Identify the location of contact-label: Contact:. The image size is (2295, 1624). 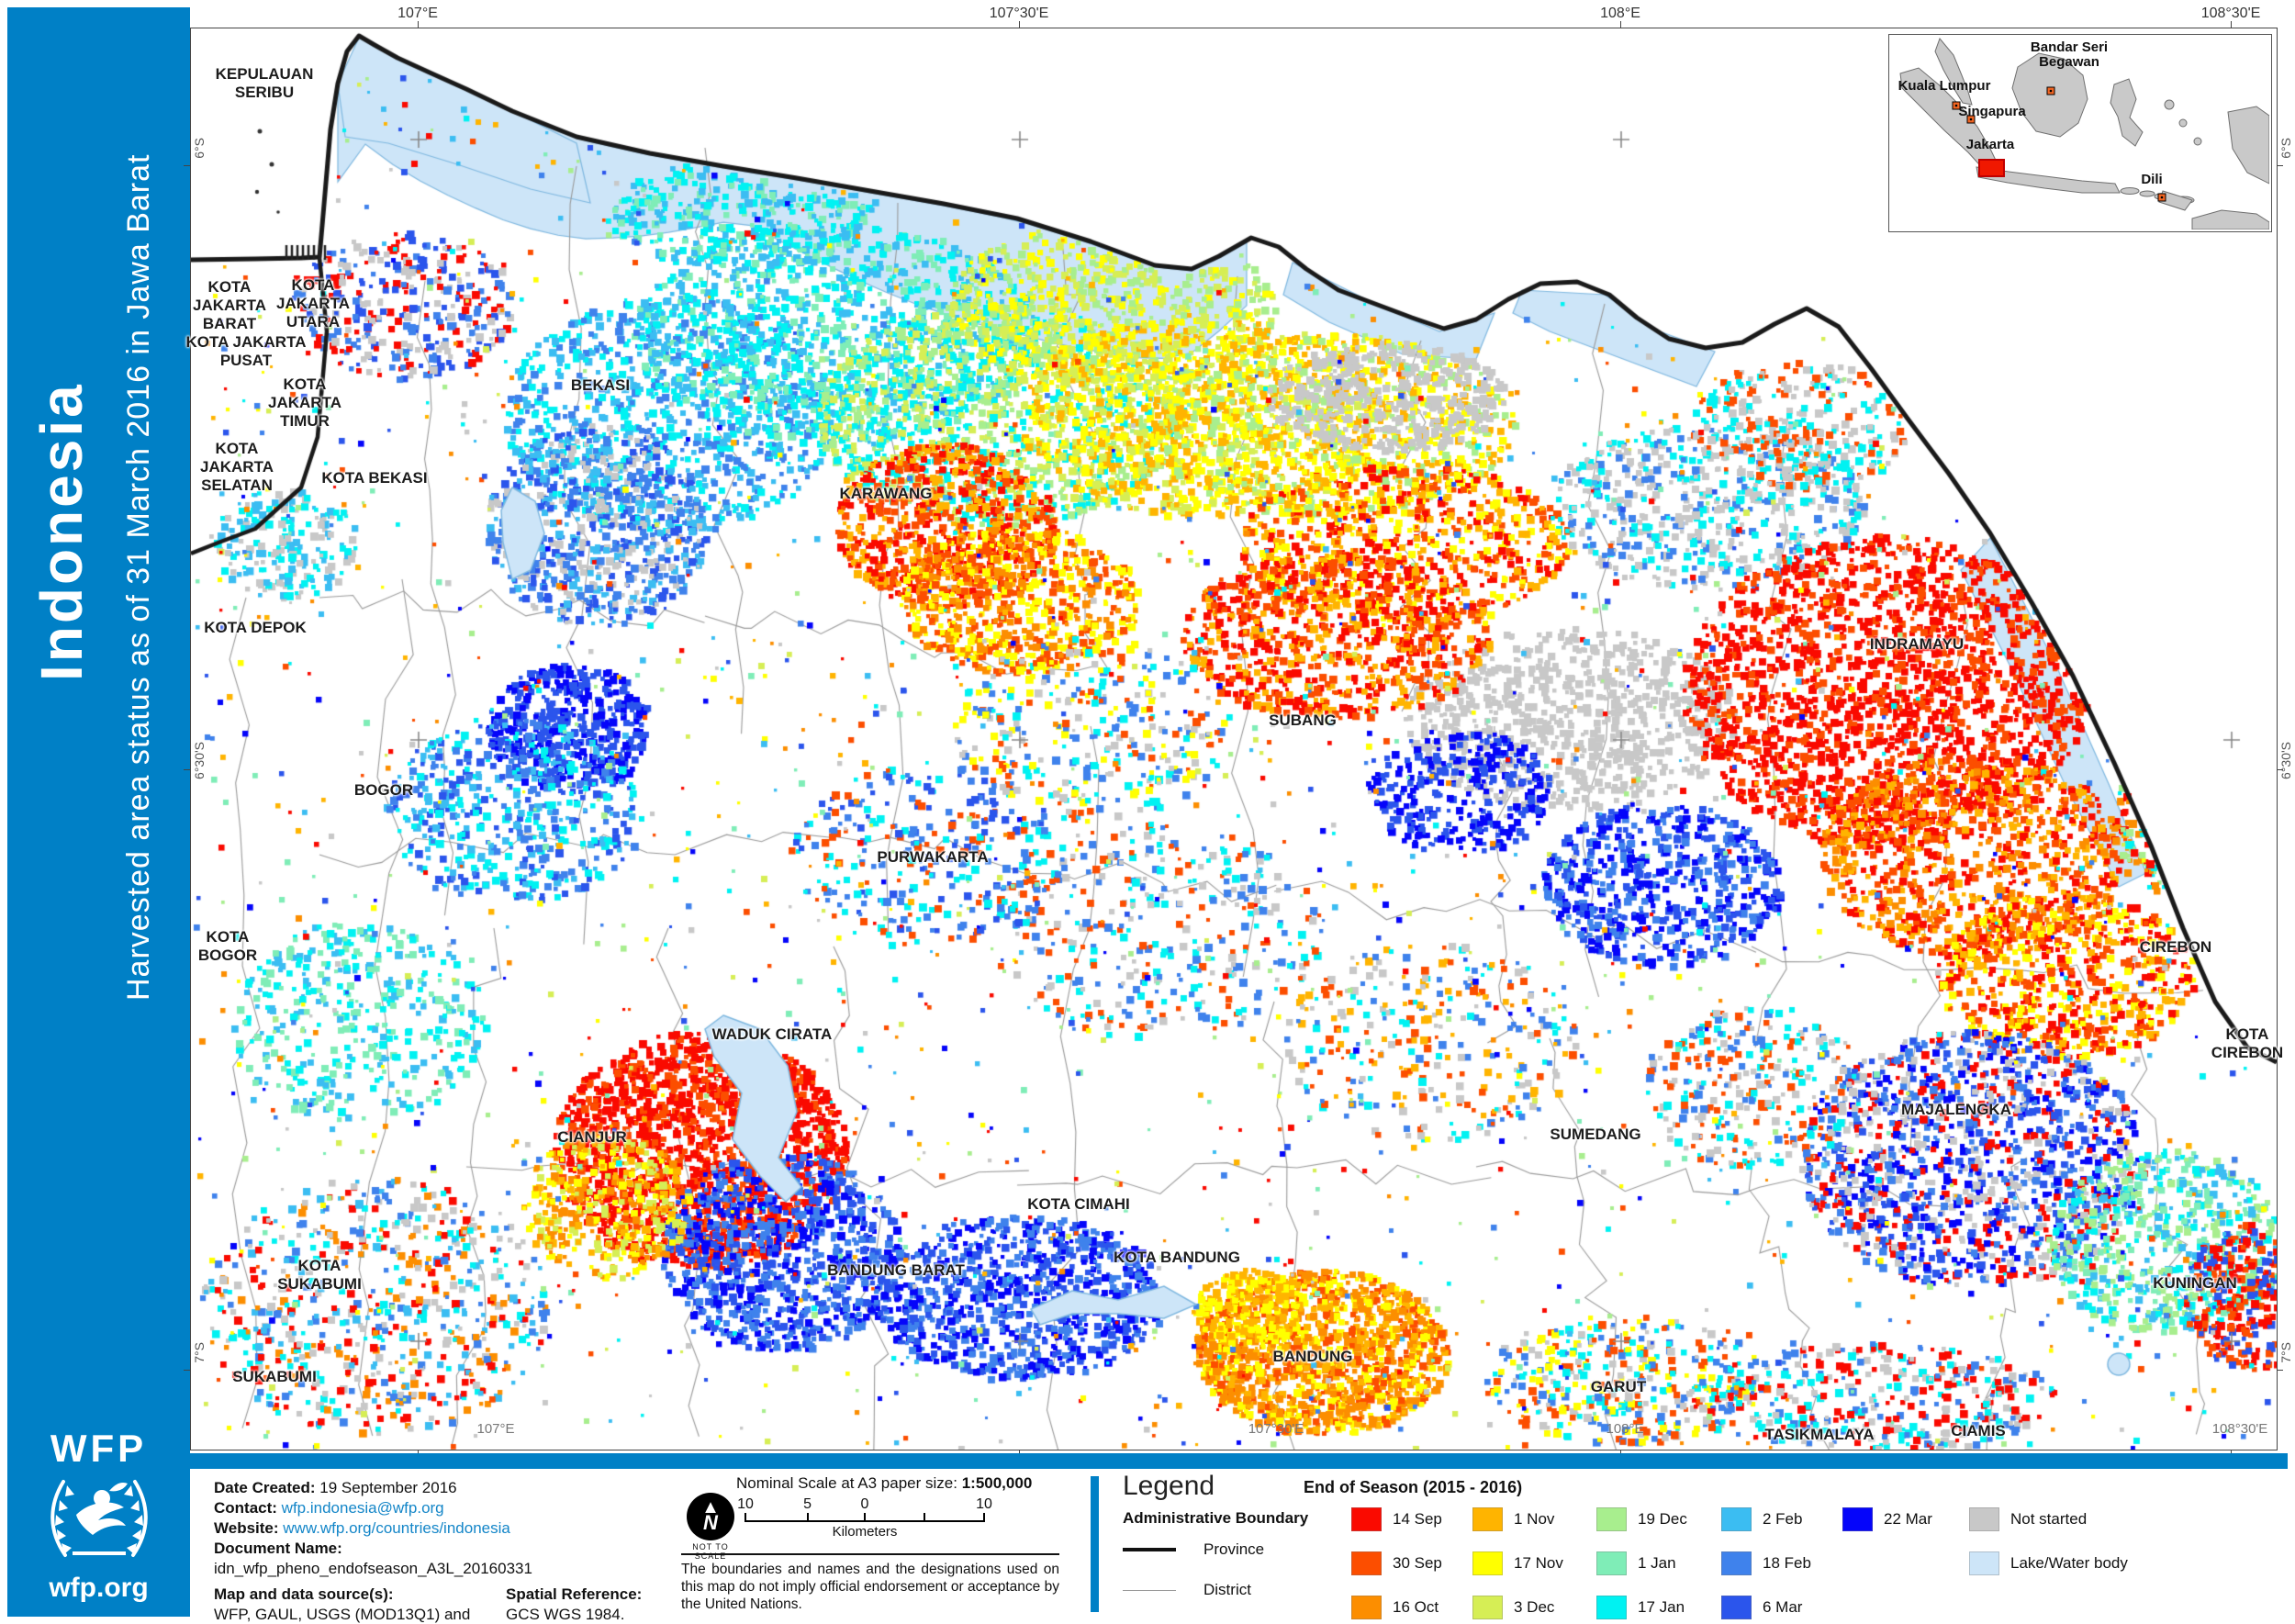
(246, 1508).